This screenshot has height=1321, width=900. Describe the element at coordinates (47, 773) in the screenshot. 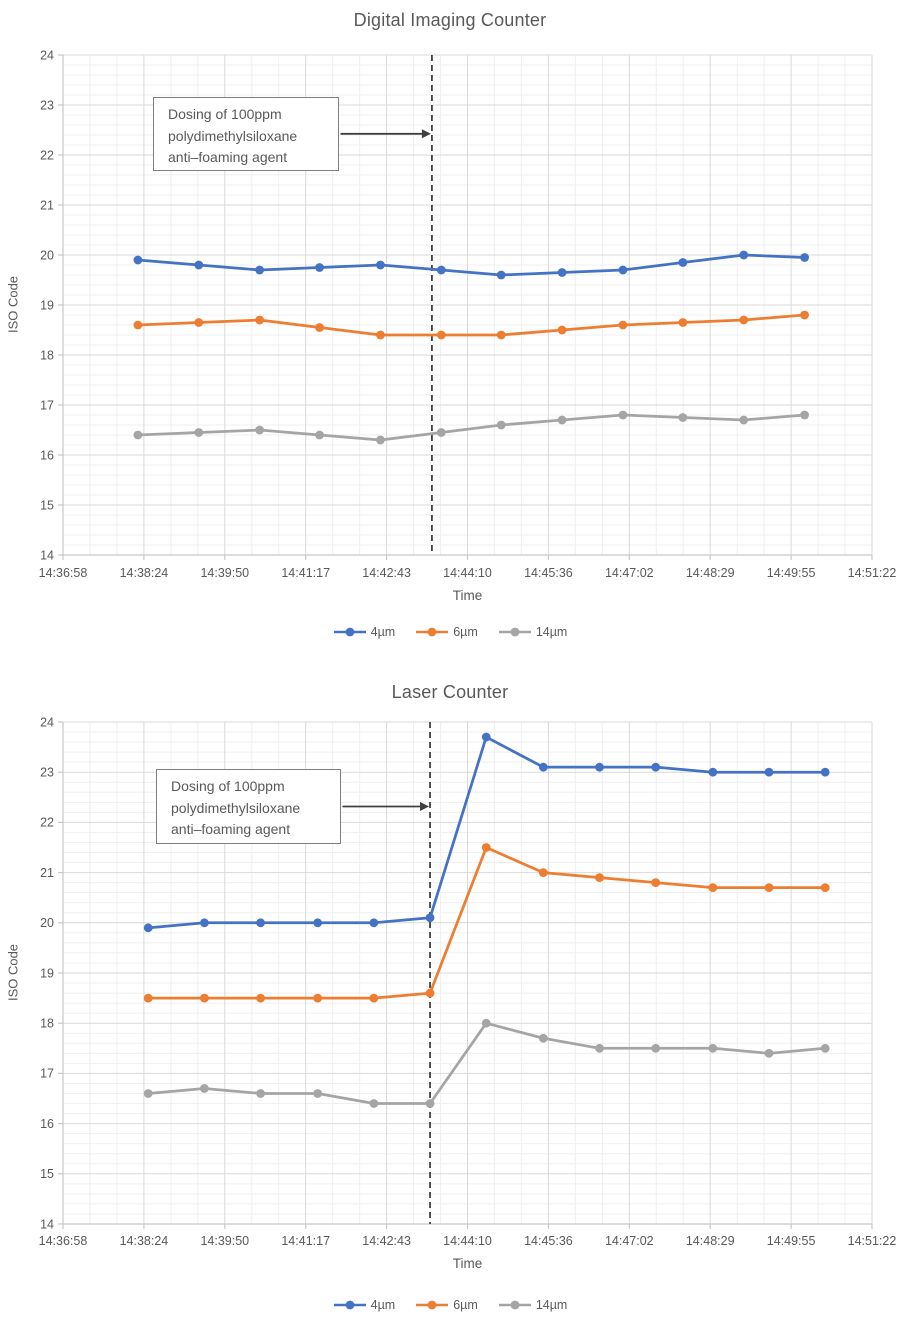

I see `y-tick-label: 23` at that location.